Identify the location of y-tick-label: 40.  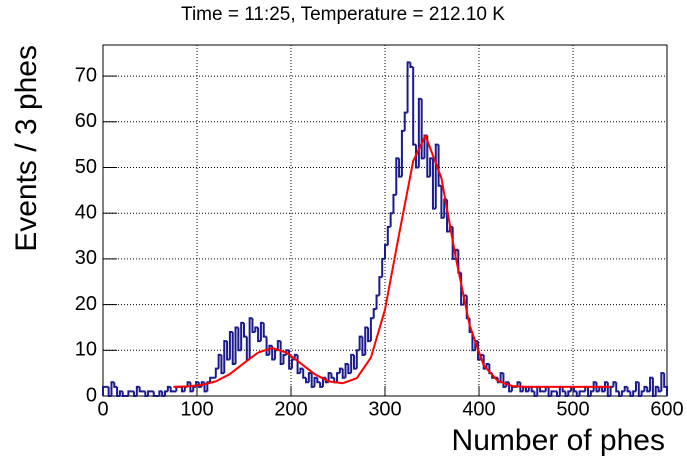
(86, 212).